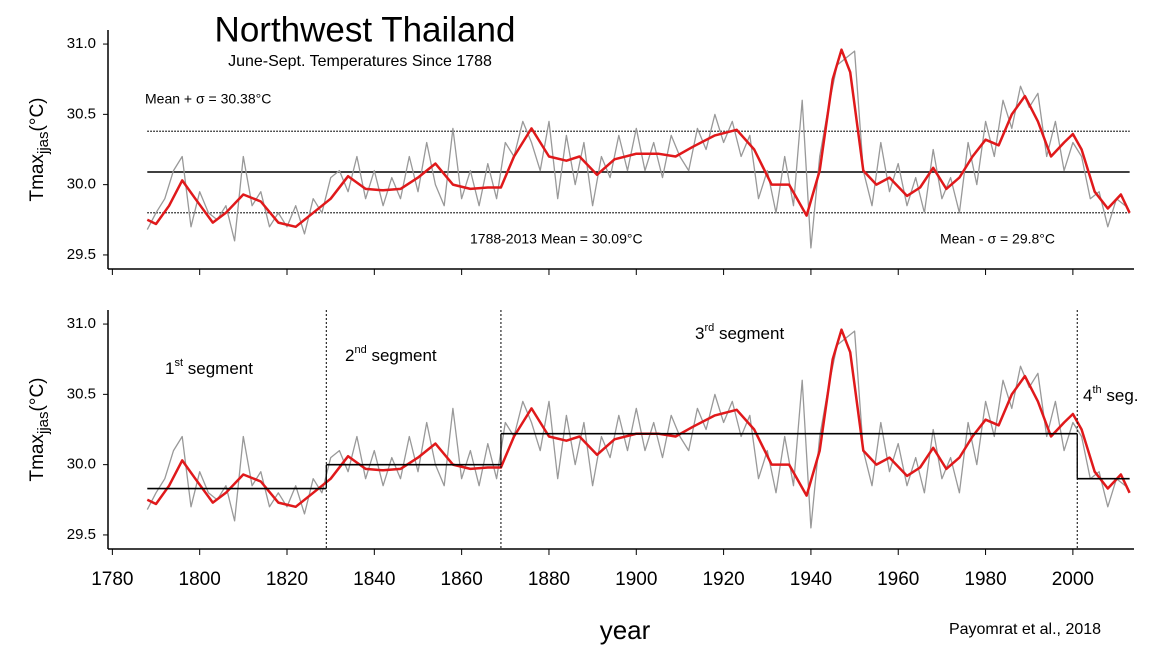 Image resolution: width=1149 pixels, height=653 pixels. What do you see at coordinates (699, 333) in the screenshot?
I see `segment-num: 3` at bounding box center [699, 333].